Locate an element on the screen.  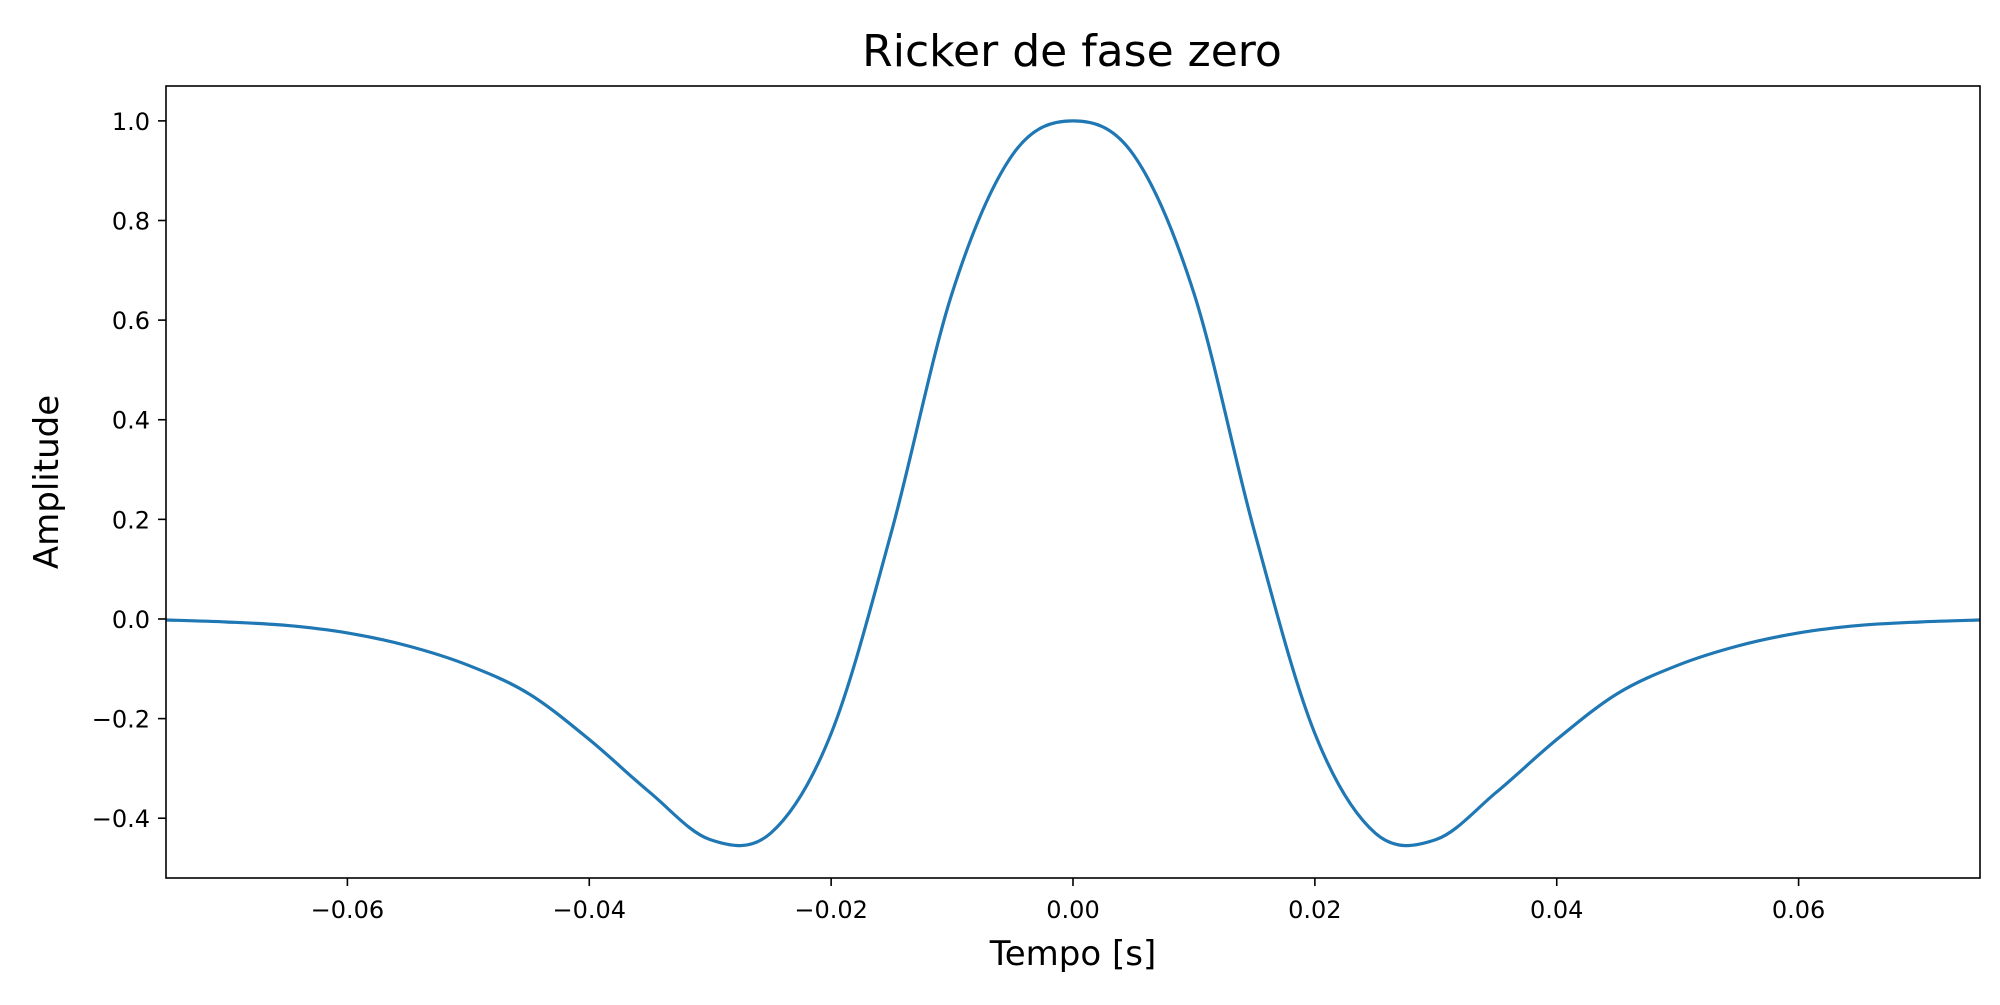
y-axis: −0.4 −0.2 0.0 0.2 0.4 0.6 0.8 1.0 is located at coordinates (129, 470).